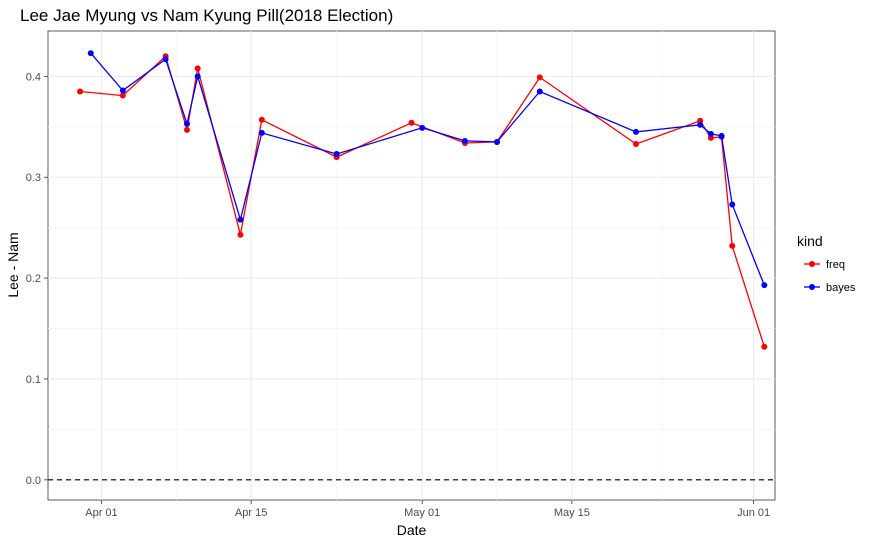 The width and height of the screenshot is (871, 542). What do you see at coordinates (830, 276) in the screenshot?
I see `legend-items: freq bayes` at bounding box center [830, 276].